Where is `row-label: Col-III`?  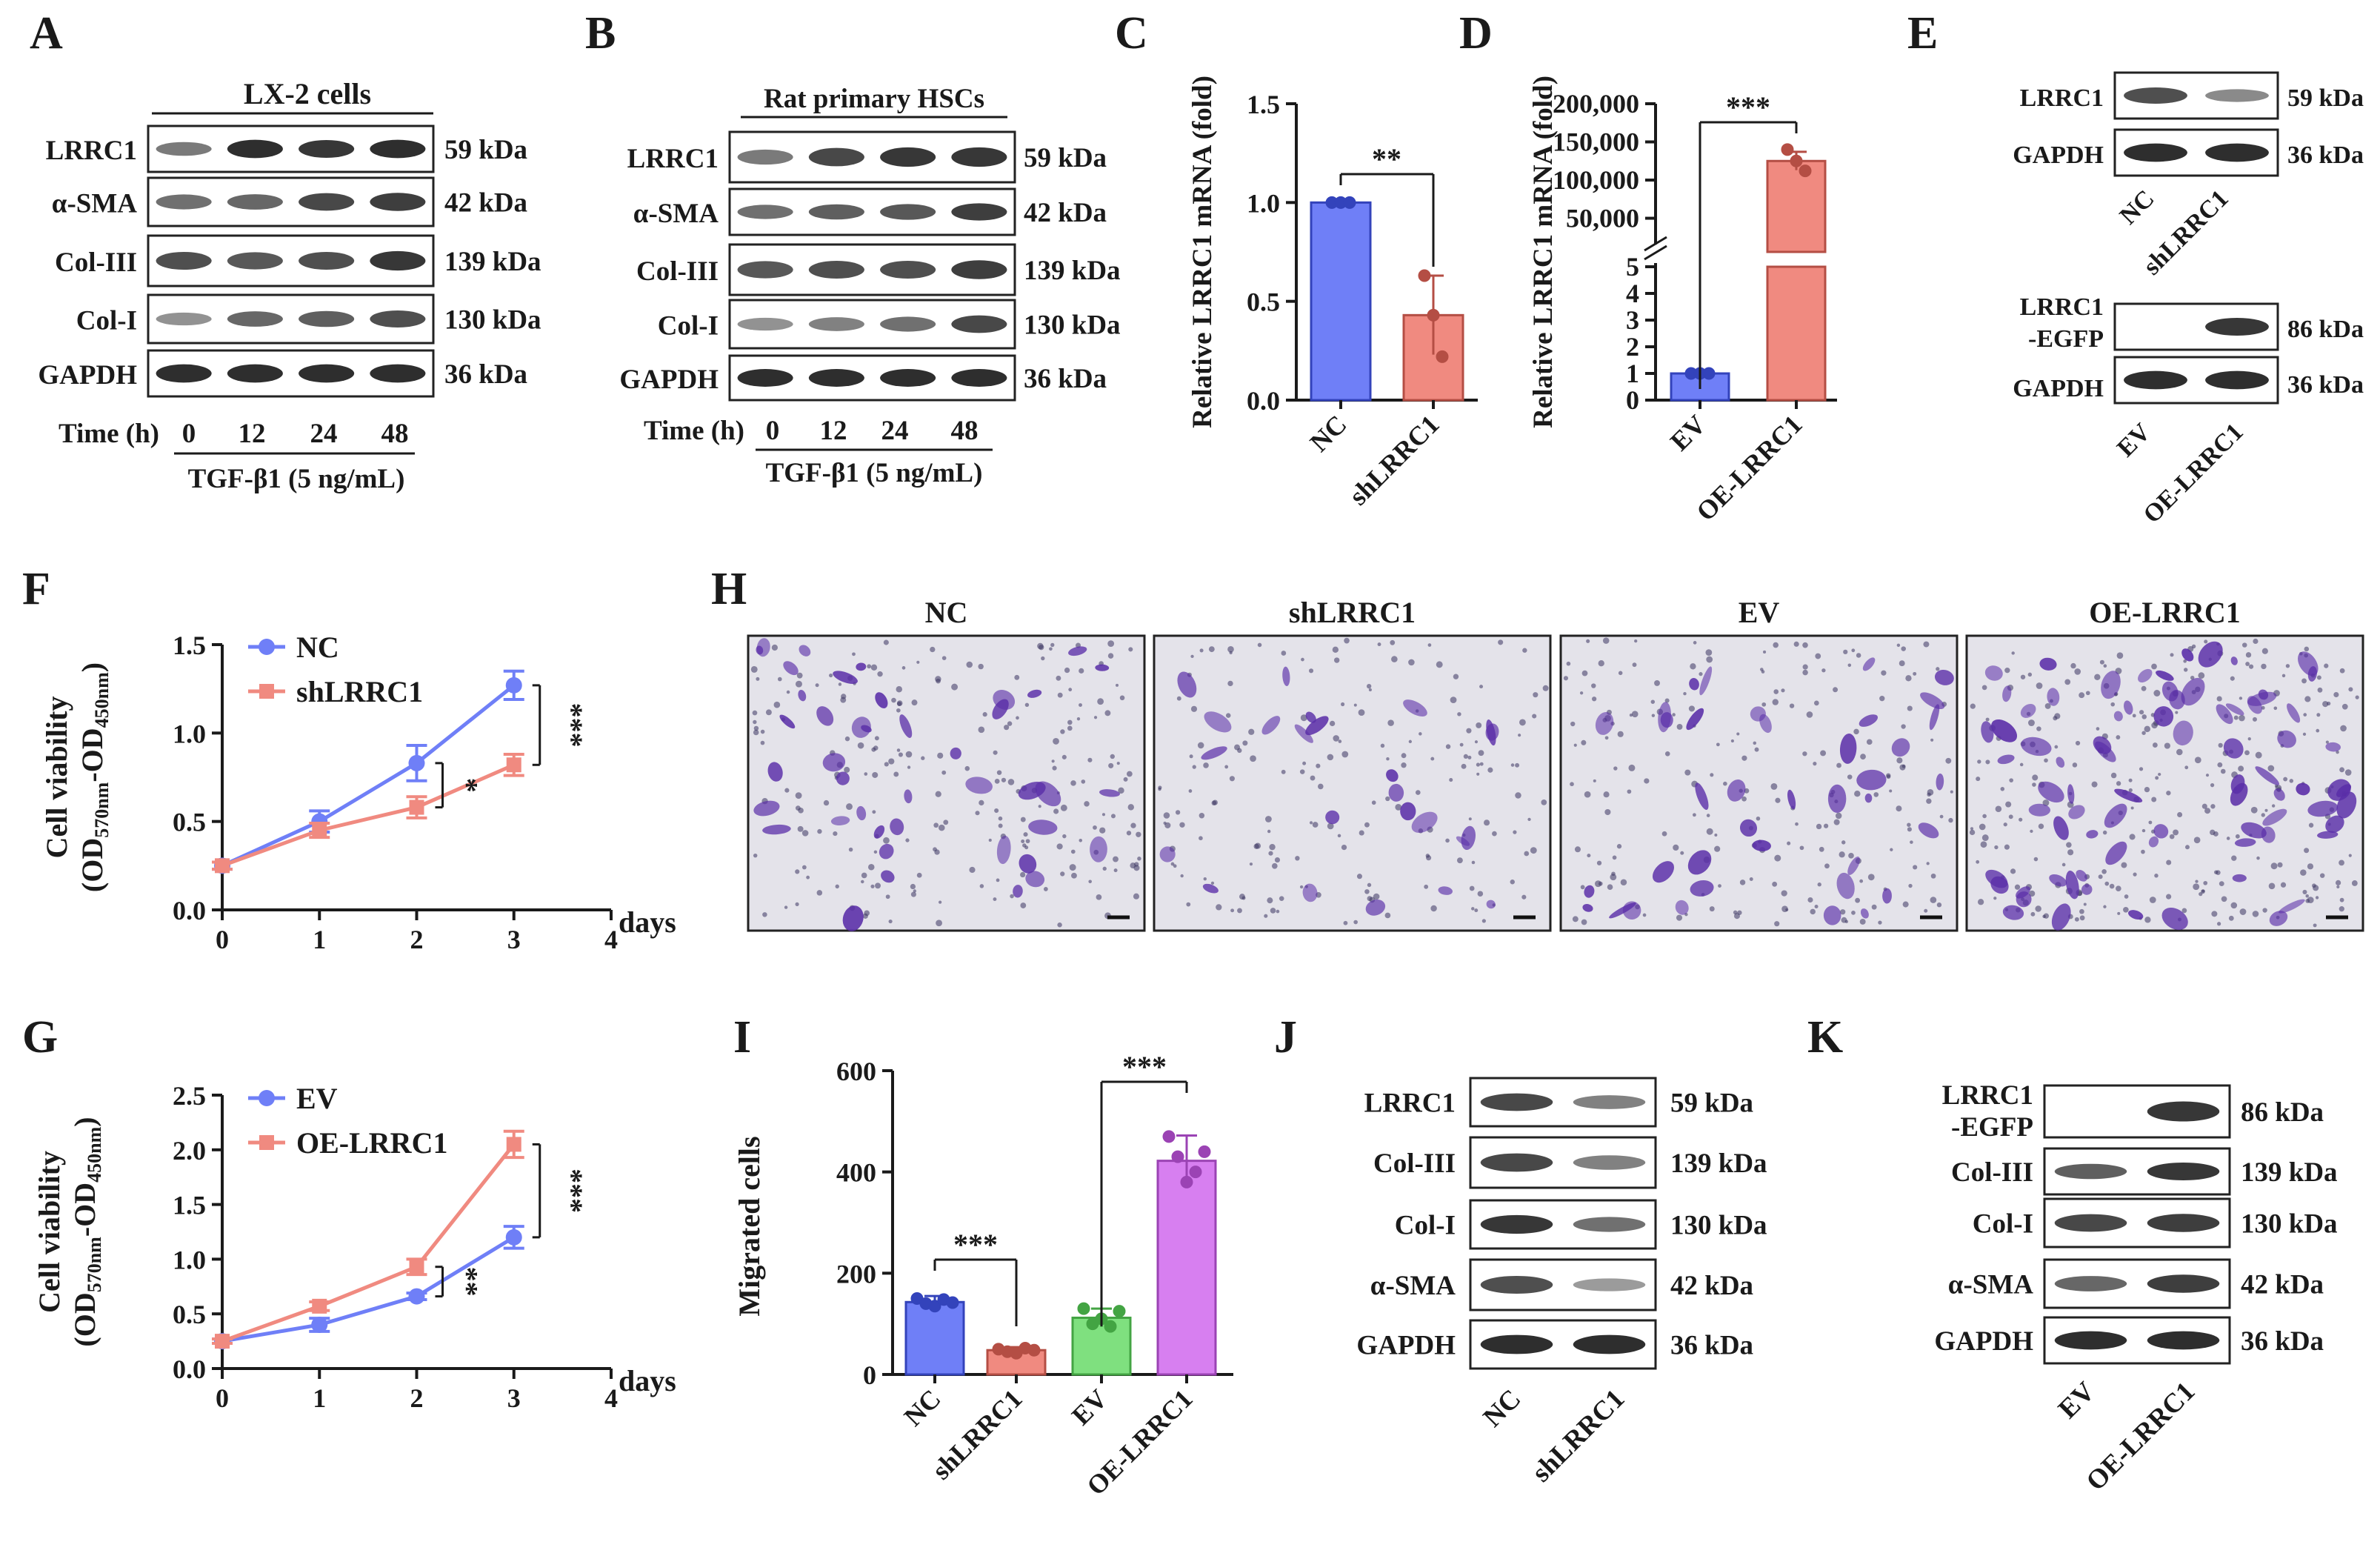
row-label: Col-III is located at coordinates (677, 271).